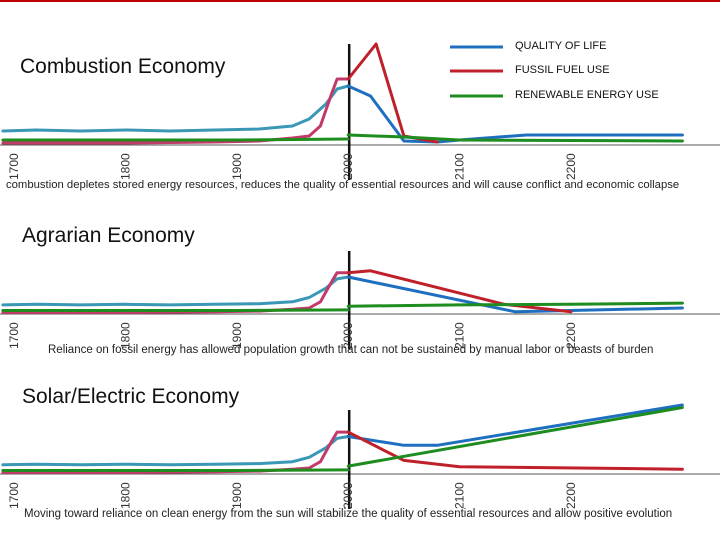  What do you see at coordinates (237, 495) in the screenshot?
I see `solar-electric-economy-tick-1900: 1900` at bounding box center [237, 495].